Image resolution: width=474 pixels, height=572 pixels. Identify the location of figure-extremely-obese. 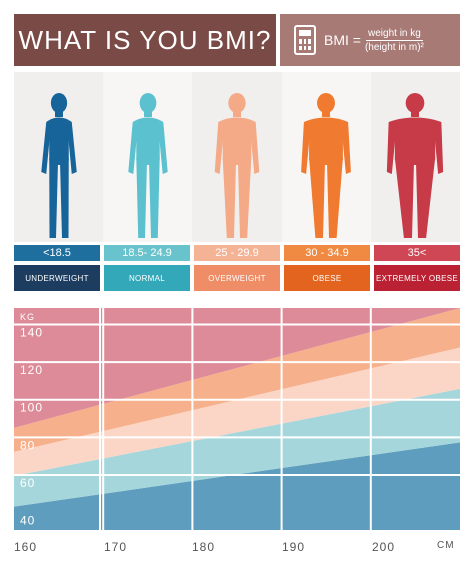
(415, 157).